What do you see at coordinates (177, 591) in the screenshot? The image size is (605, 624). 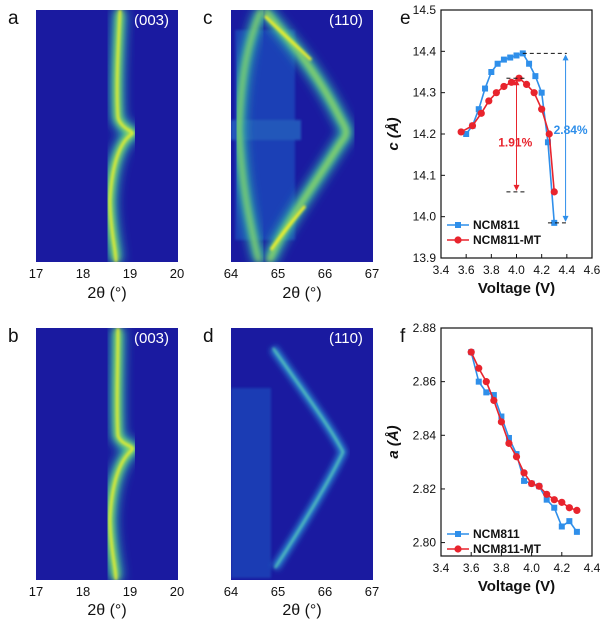 I see `xtick-b-3: 20` at bounding box center [177, 591].